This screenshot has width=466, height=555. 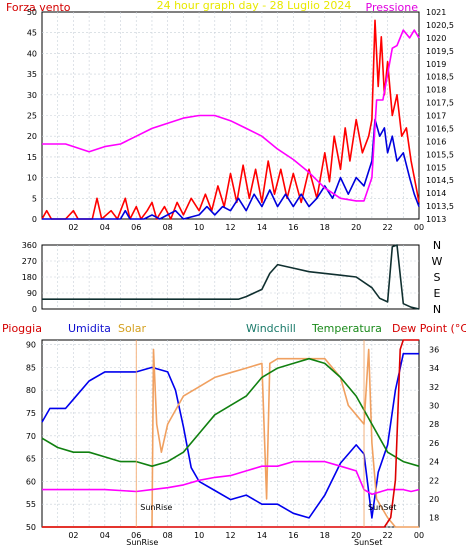 I want to click on pressure-y-tick-label: 1014,5, so click(x=440, y=180).